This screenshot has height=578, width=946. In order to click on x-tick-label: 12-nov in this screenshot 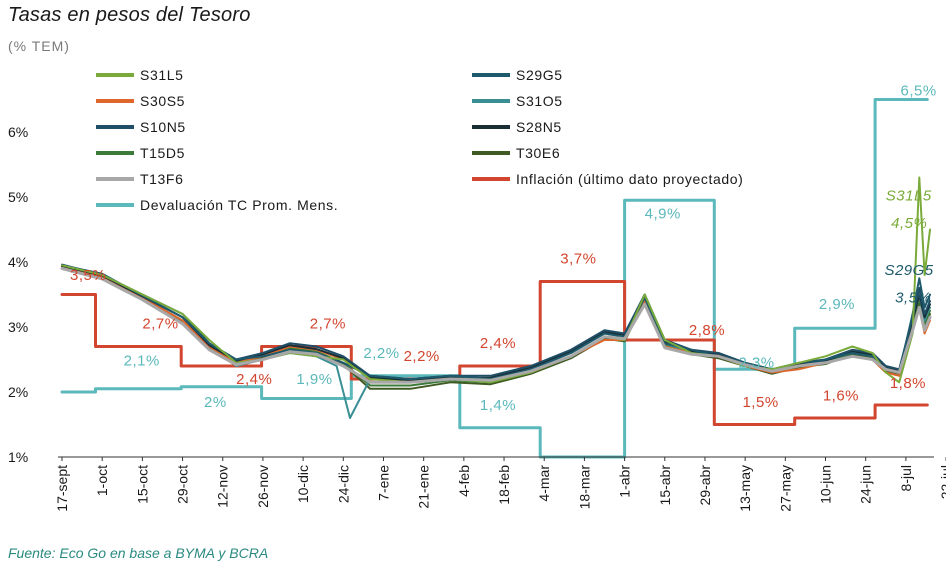, I will do `click(223, 486)`.